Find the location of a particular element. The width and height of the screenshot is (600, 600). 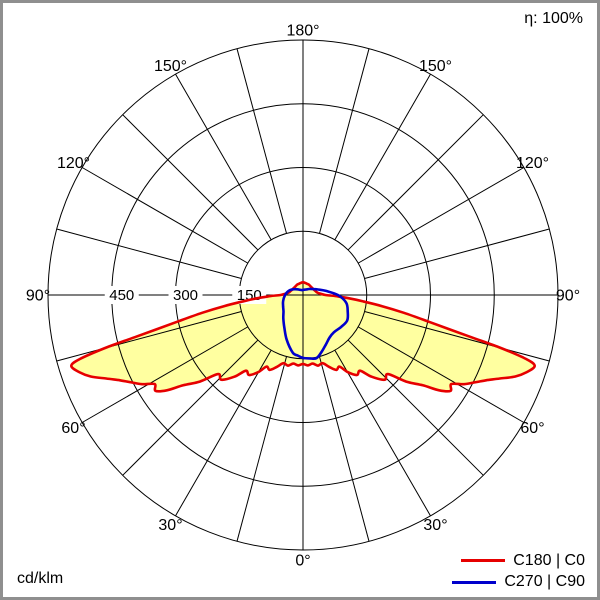

legend-label: C270 | C90 is located at coordinates (544, 582).